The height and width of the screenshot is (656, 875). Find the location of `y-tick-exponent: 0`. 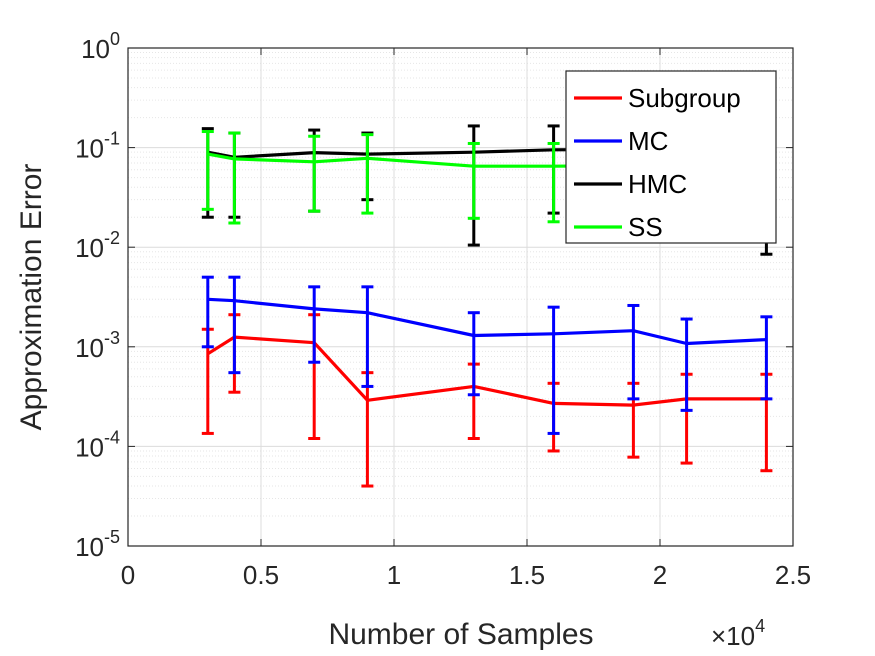

y-tick-exponent: 0 is located at coordinates (115, 39).